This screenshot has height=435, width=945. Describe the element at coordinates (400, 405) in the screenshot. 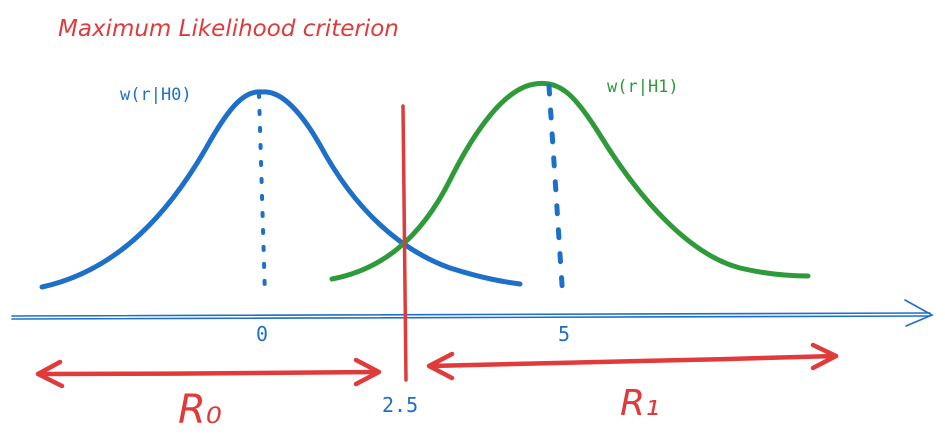

I see `threshold-label: 2.5` at that location.